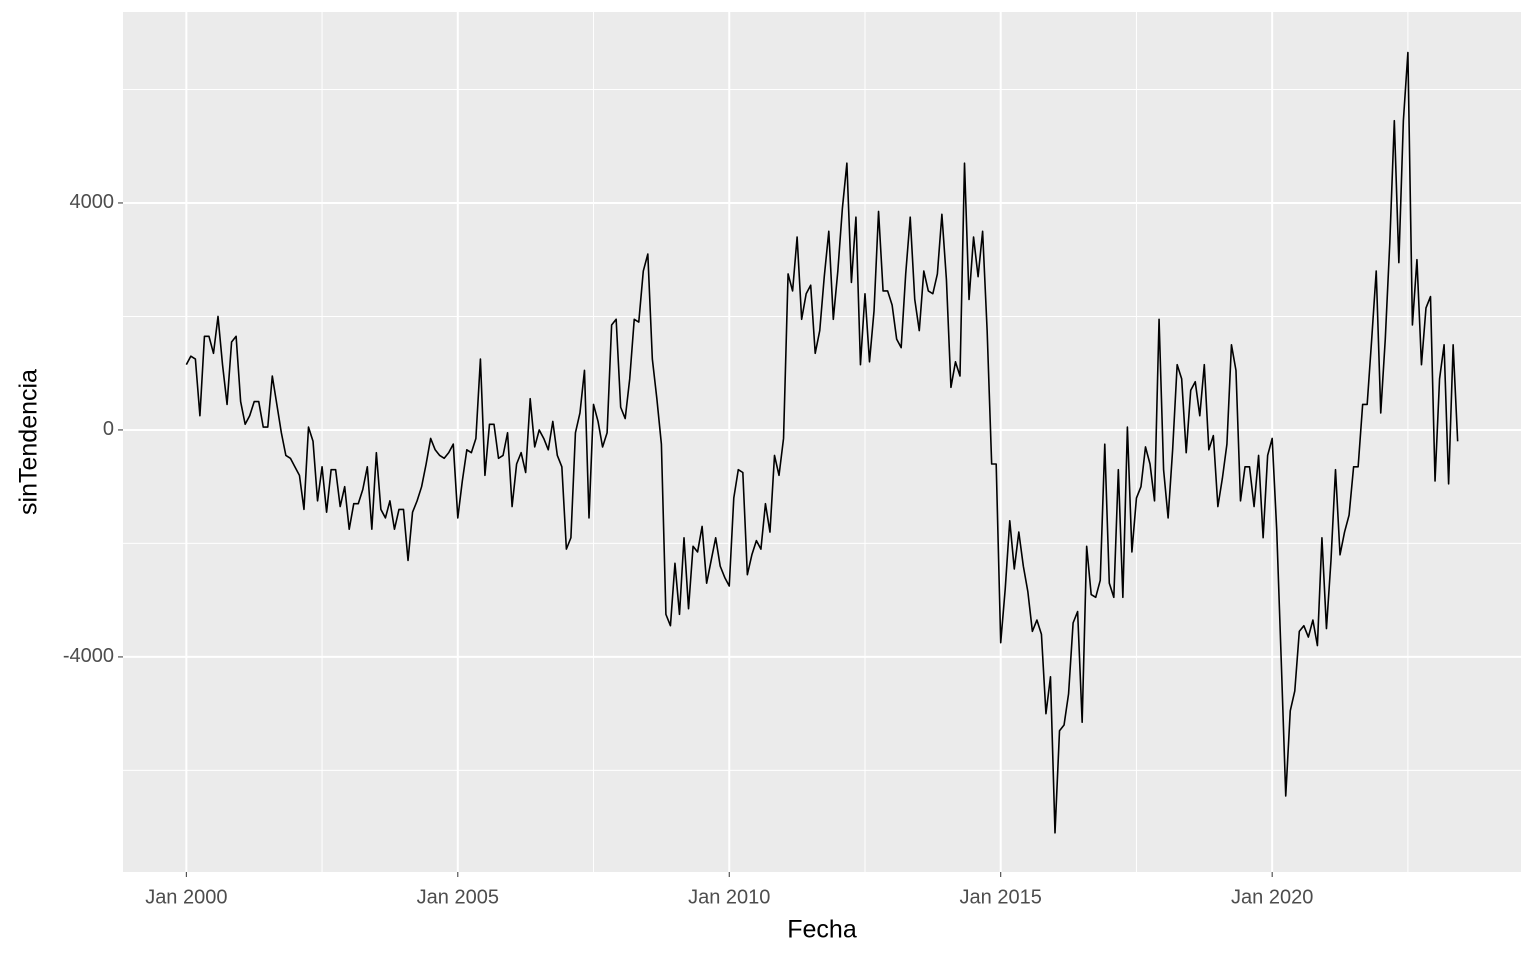 Image resolution: width=1536 pixels, height=960 pixels. I want to click on y-tick-label: 4000, so click(92, 202).